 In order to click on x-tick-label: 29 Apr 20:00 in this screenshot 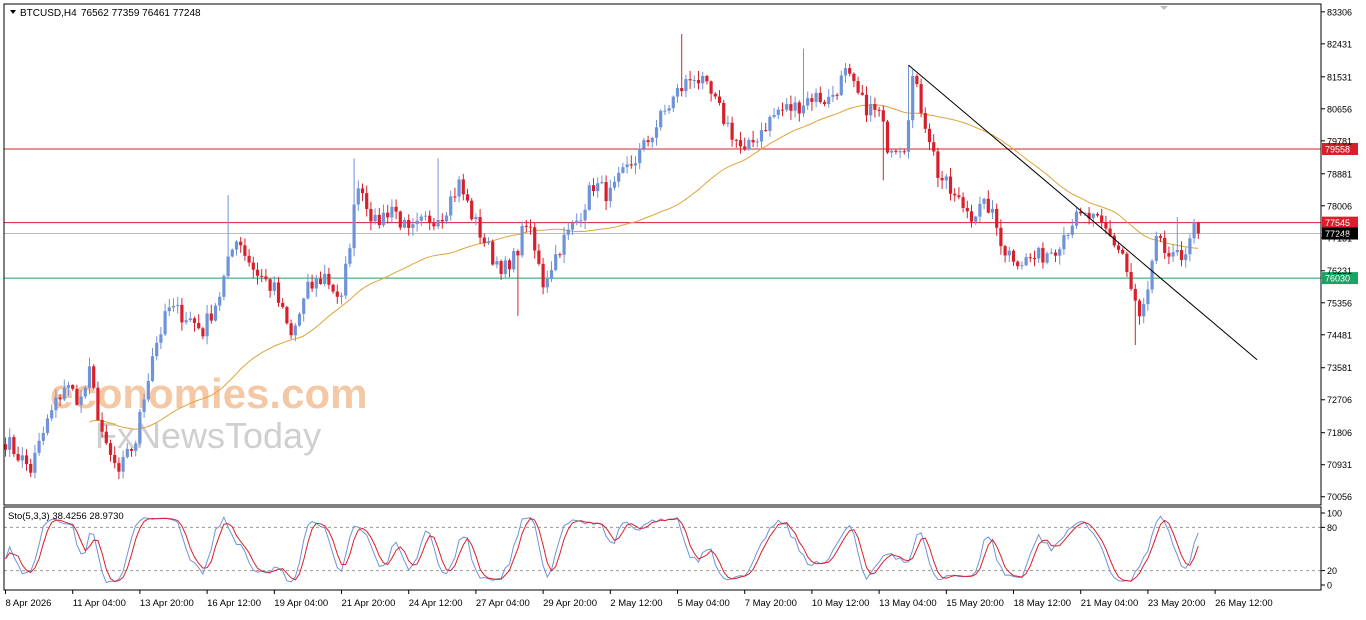, I will do `click(570, 603)`.